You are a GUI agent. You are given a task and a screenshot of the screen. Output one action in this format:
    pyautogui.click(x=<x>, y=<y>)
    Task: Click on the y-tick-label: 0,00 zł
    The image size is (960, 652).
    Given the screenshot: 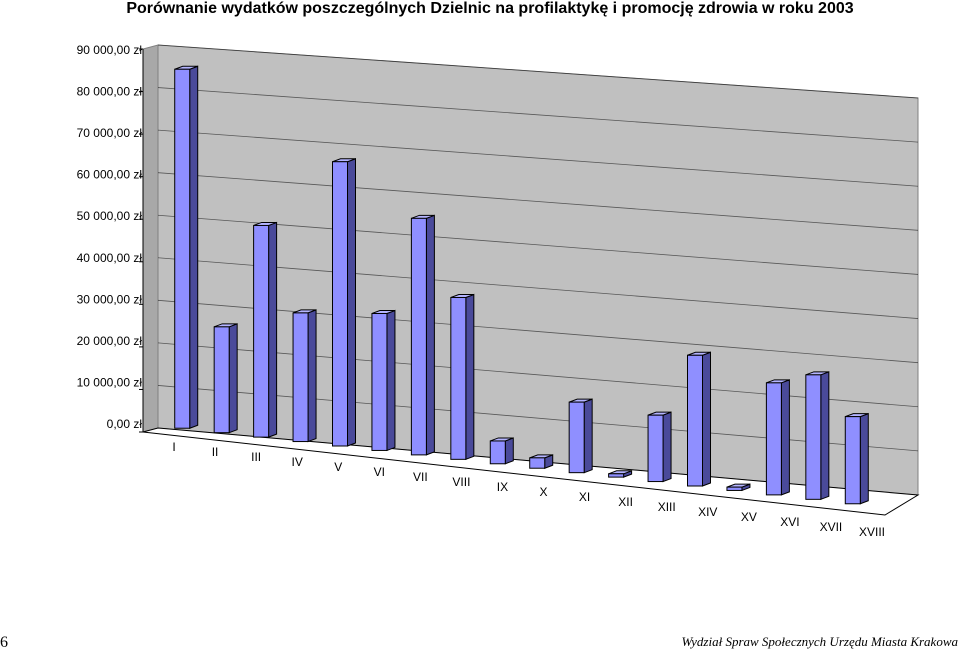 What is the action you would take?
    pyautogui.click(x=125, y=424)
    